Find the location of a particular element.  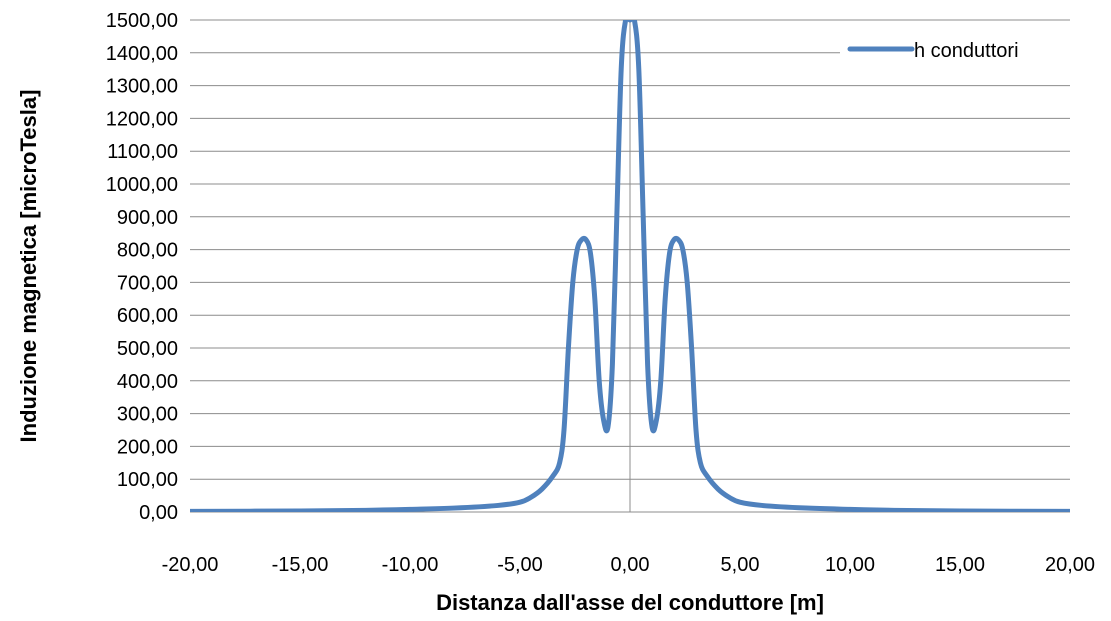

x-tick-label: -10,00 is located at coordinates (410, 565).